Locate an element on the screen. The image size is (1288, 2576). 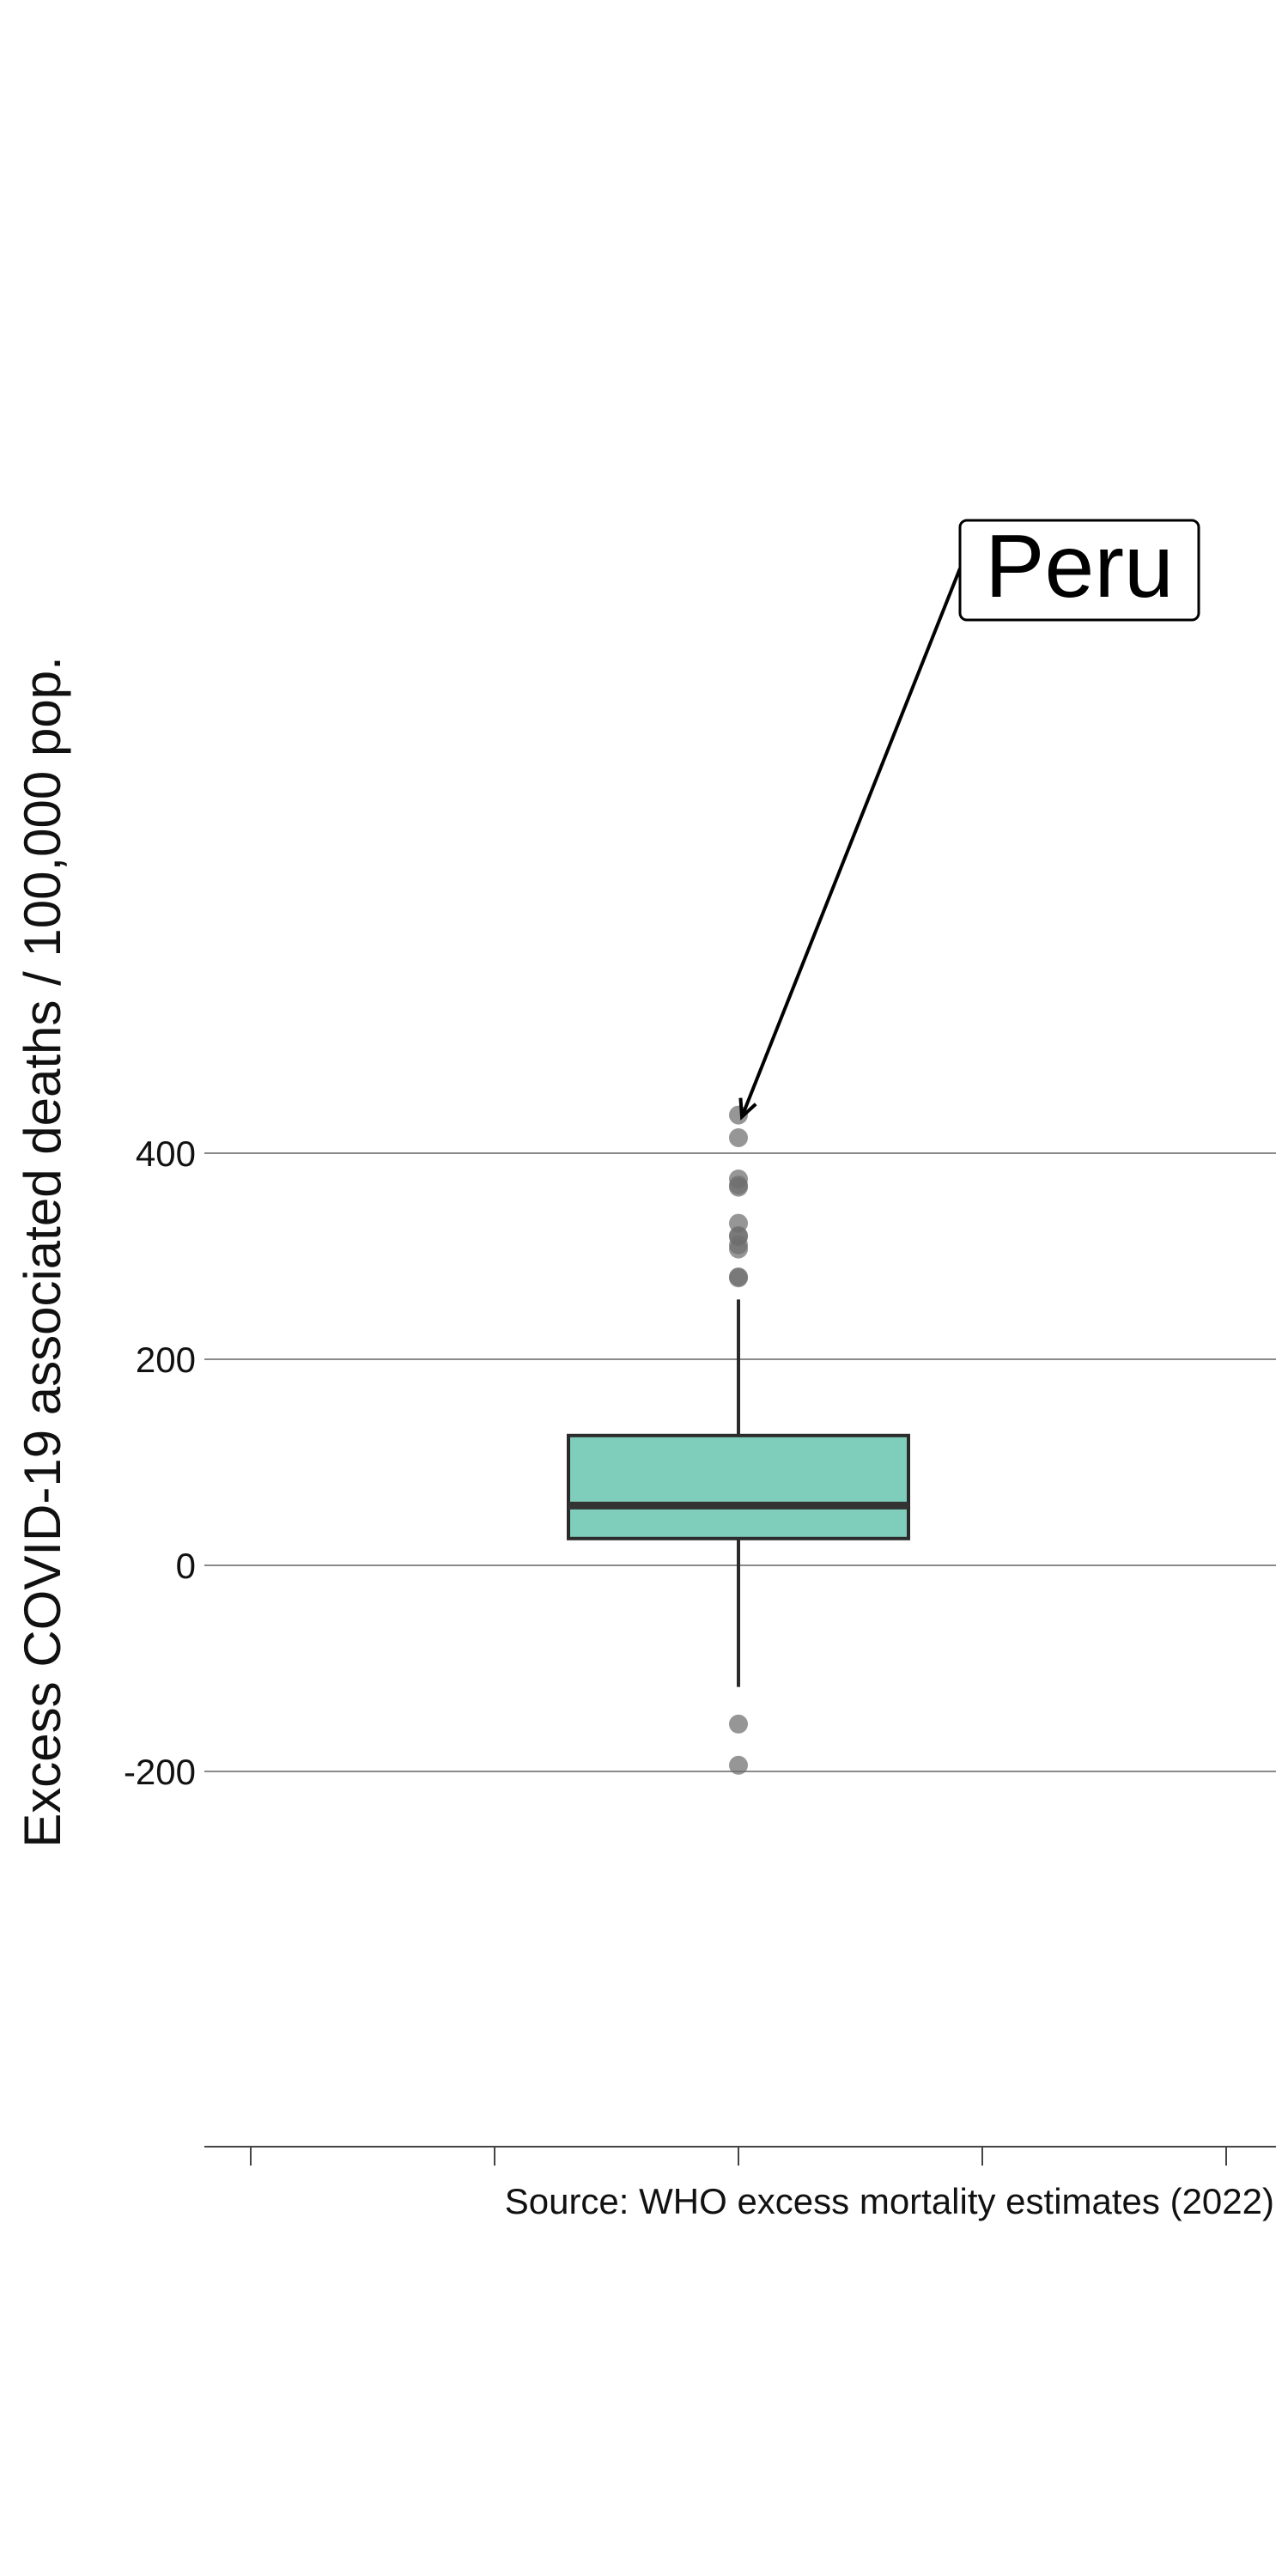
annotation: Peru is located at coordinates (969, 819).